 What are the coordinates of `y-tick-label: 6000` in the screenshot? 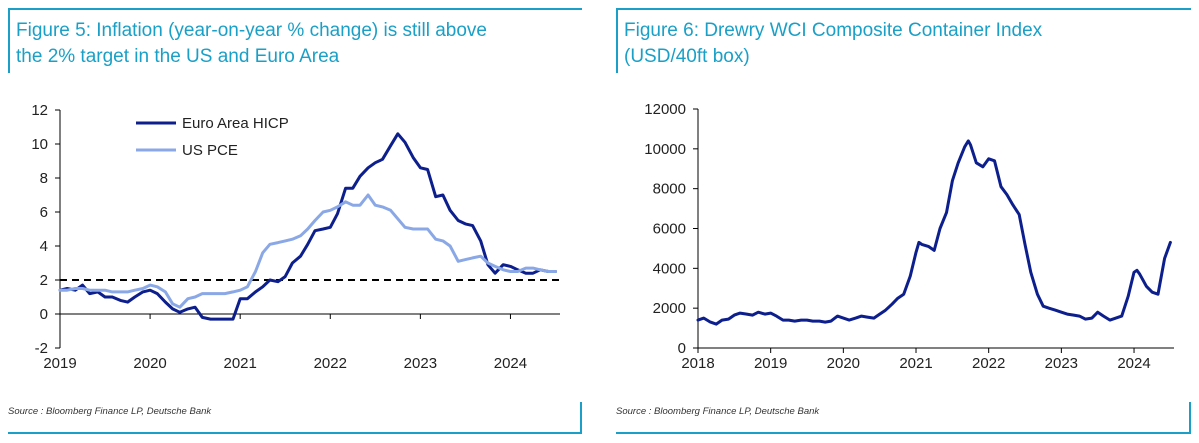 It's located at (669, 229).